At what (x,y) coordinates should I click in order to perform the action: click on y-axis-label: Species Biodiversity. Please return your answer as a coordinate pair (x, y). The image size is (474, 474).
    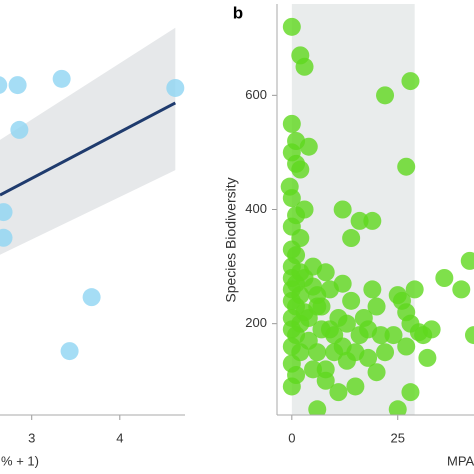
    Looking at the image, I should click on (231, 239).